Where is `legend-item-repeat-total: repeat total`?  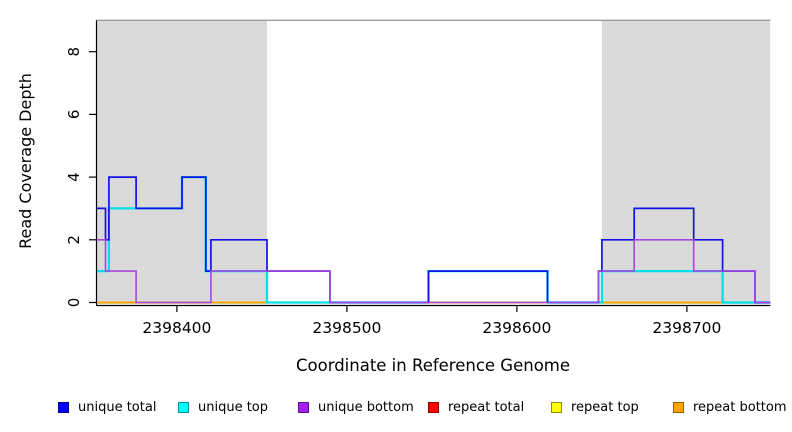
legend-item-repeat-total: repeat total is located at coordinates (476, 407).